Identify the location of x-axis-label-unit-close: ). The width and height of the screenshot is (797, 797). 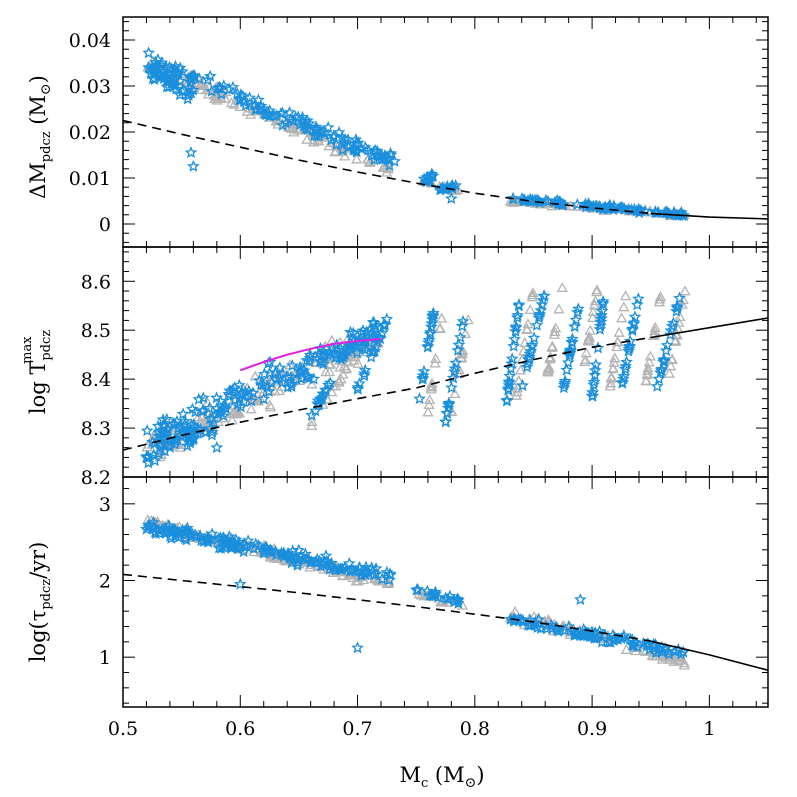
(480, 775).